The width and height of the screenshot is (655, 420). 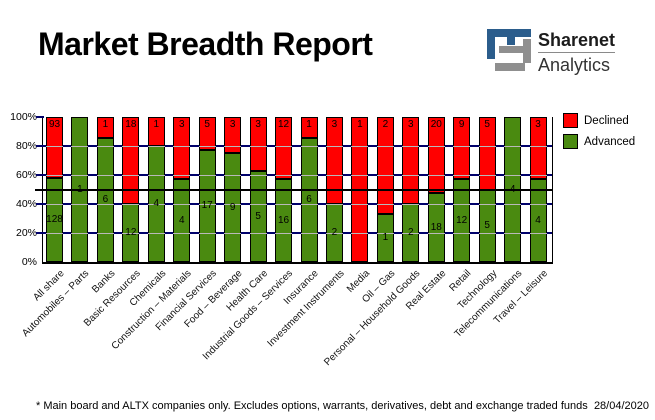 What do you see at coordinates (606, 120) in the screenshot?
I see `declined-label: Declined` at bounding box center [606, 120].